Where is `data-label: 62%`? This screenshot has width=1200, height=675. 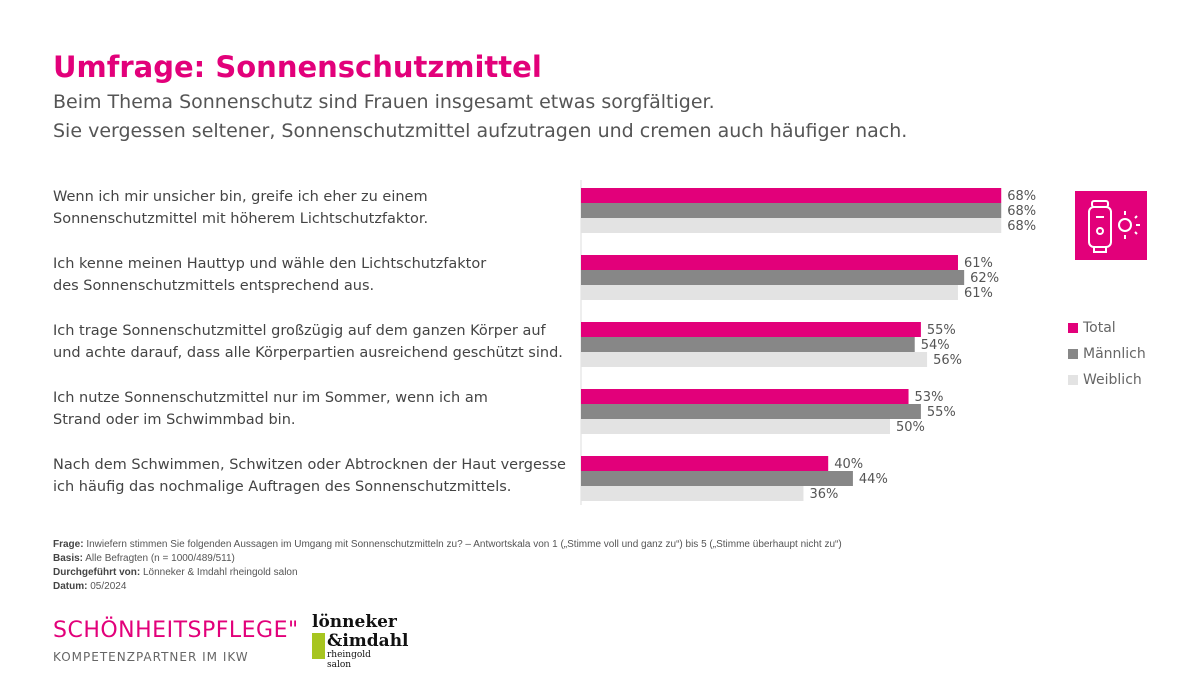
data-label: 62% is located at coordinates (984, 278).